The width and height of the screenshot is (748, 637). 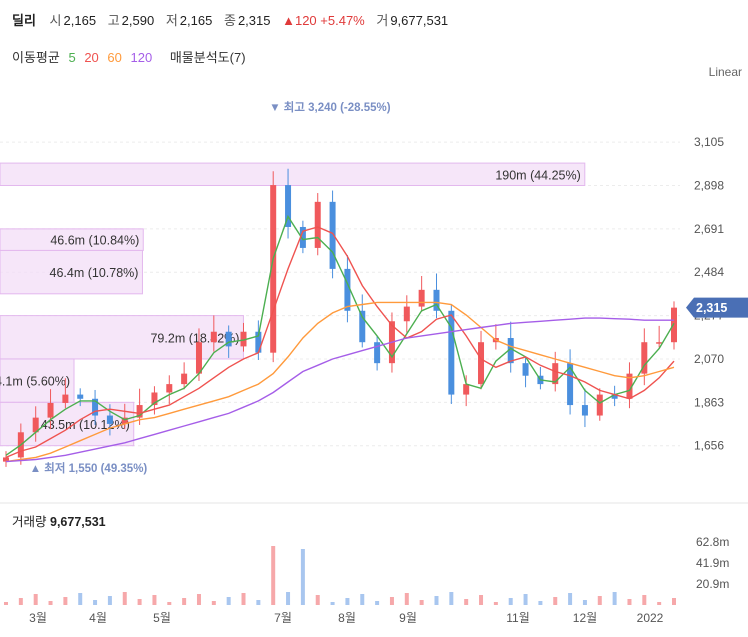 What do you see at coordinates (89, 468) in the screenshot?
I see `min-price-annotation: ▲ 최저 1,550 (49.35%)` at bounding box center [89, 468].